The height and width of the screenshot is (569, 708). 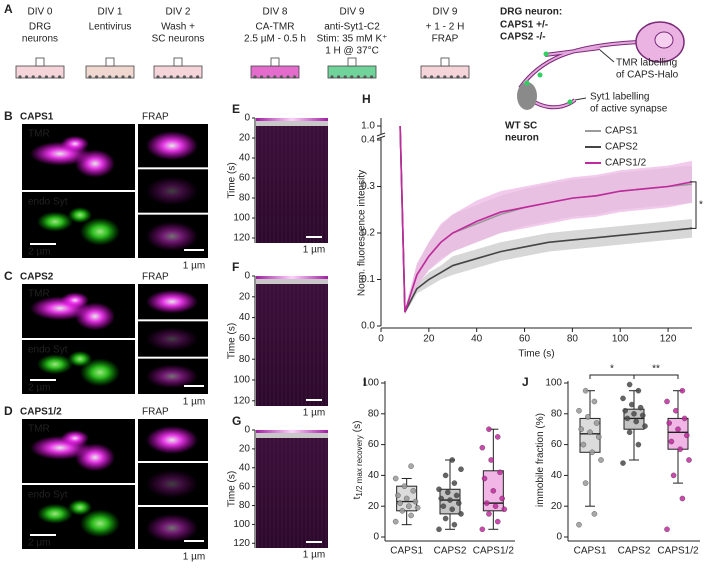 I want to click on y-tick-label: 0.4, so click(x=368, y=140).